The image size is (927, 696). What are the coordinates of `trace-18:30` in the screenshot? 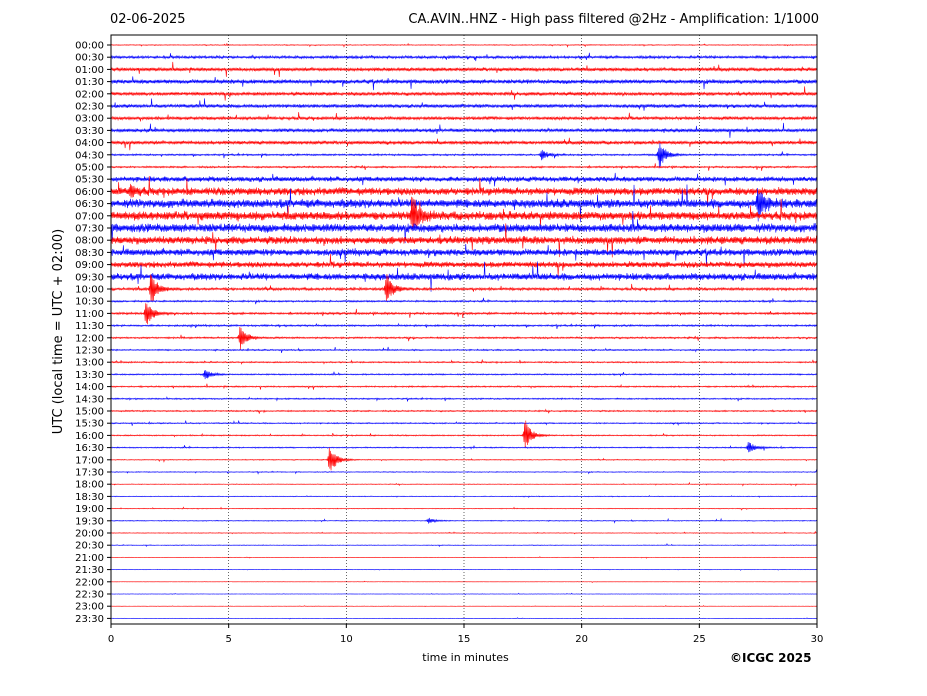 It's located at (464, 496).